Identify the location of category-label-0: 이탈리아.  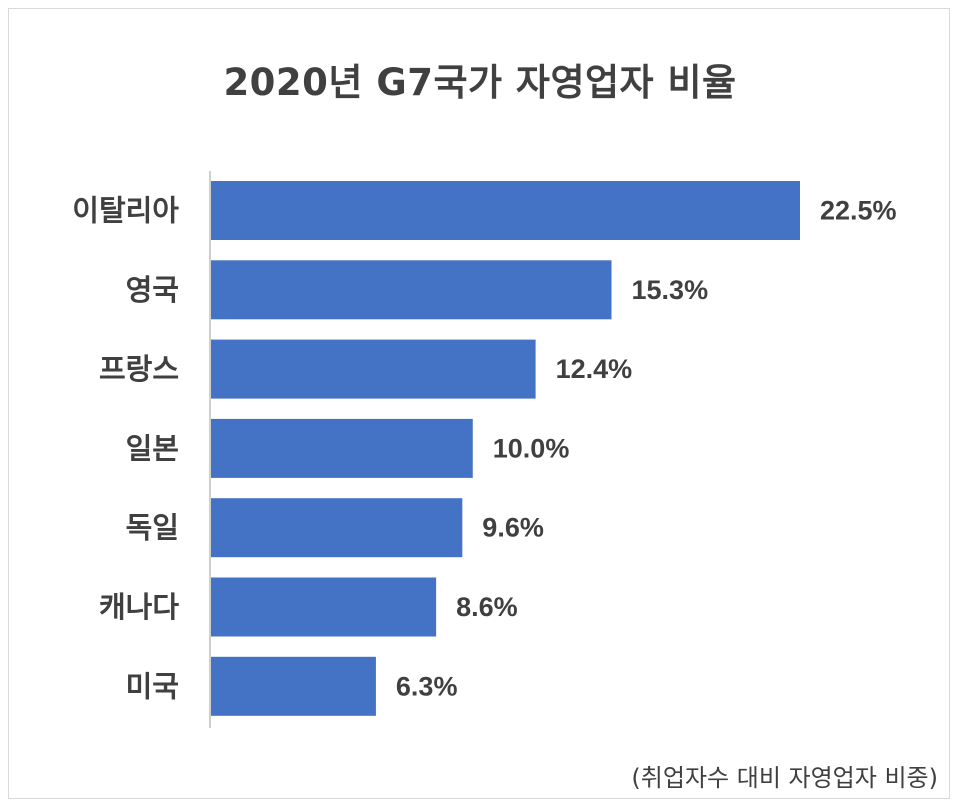
(125, 211).